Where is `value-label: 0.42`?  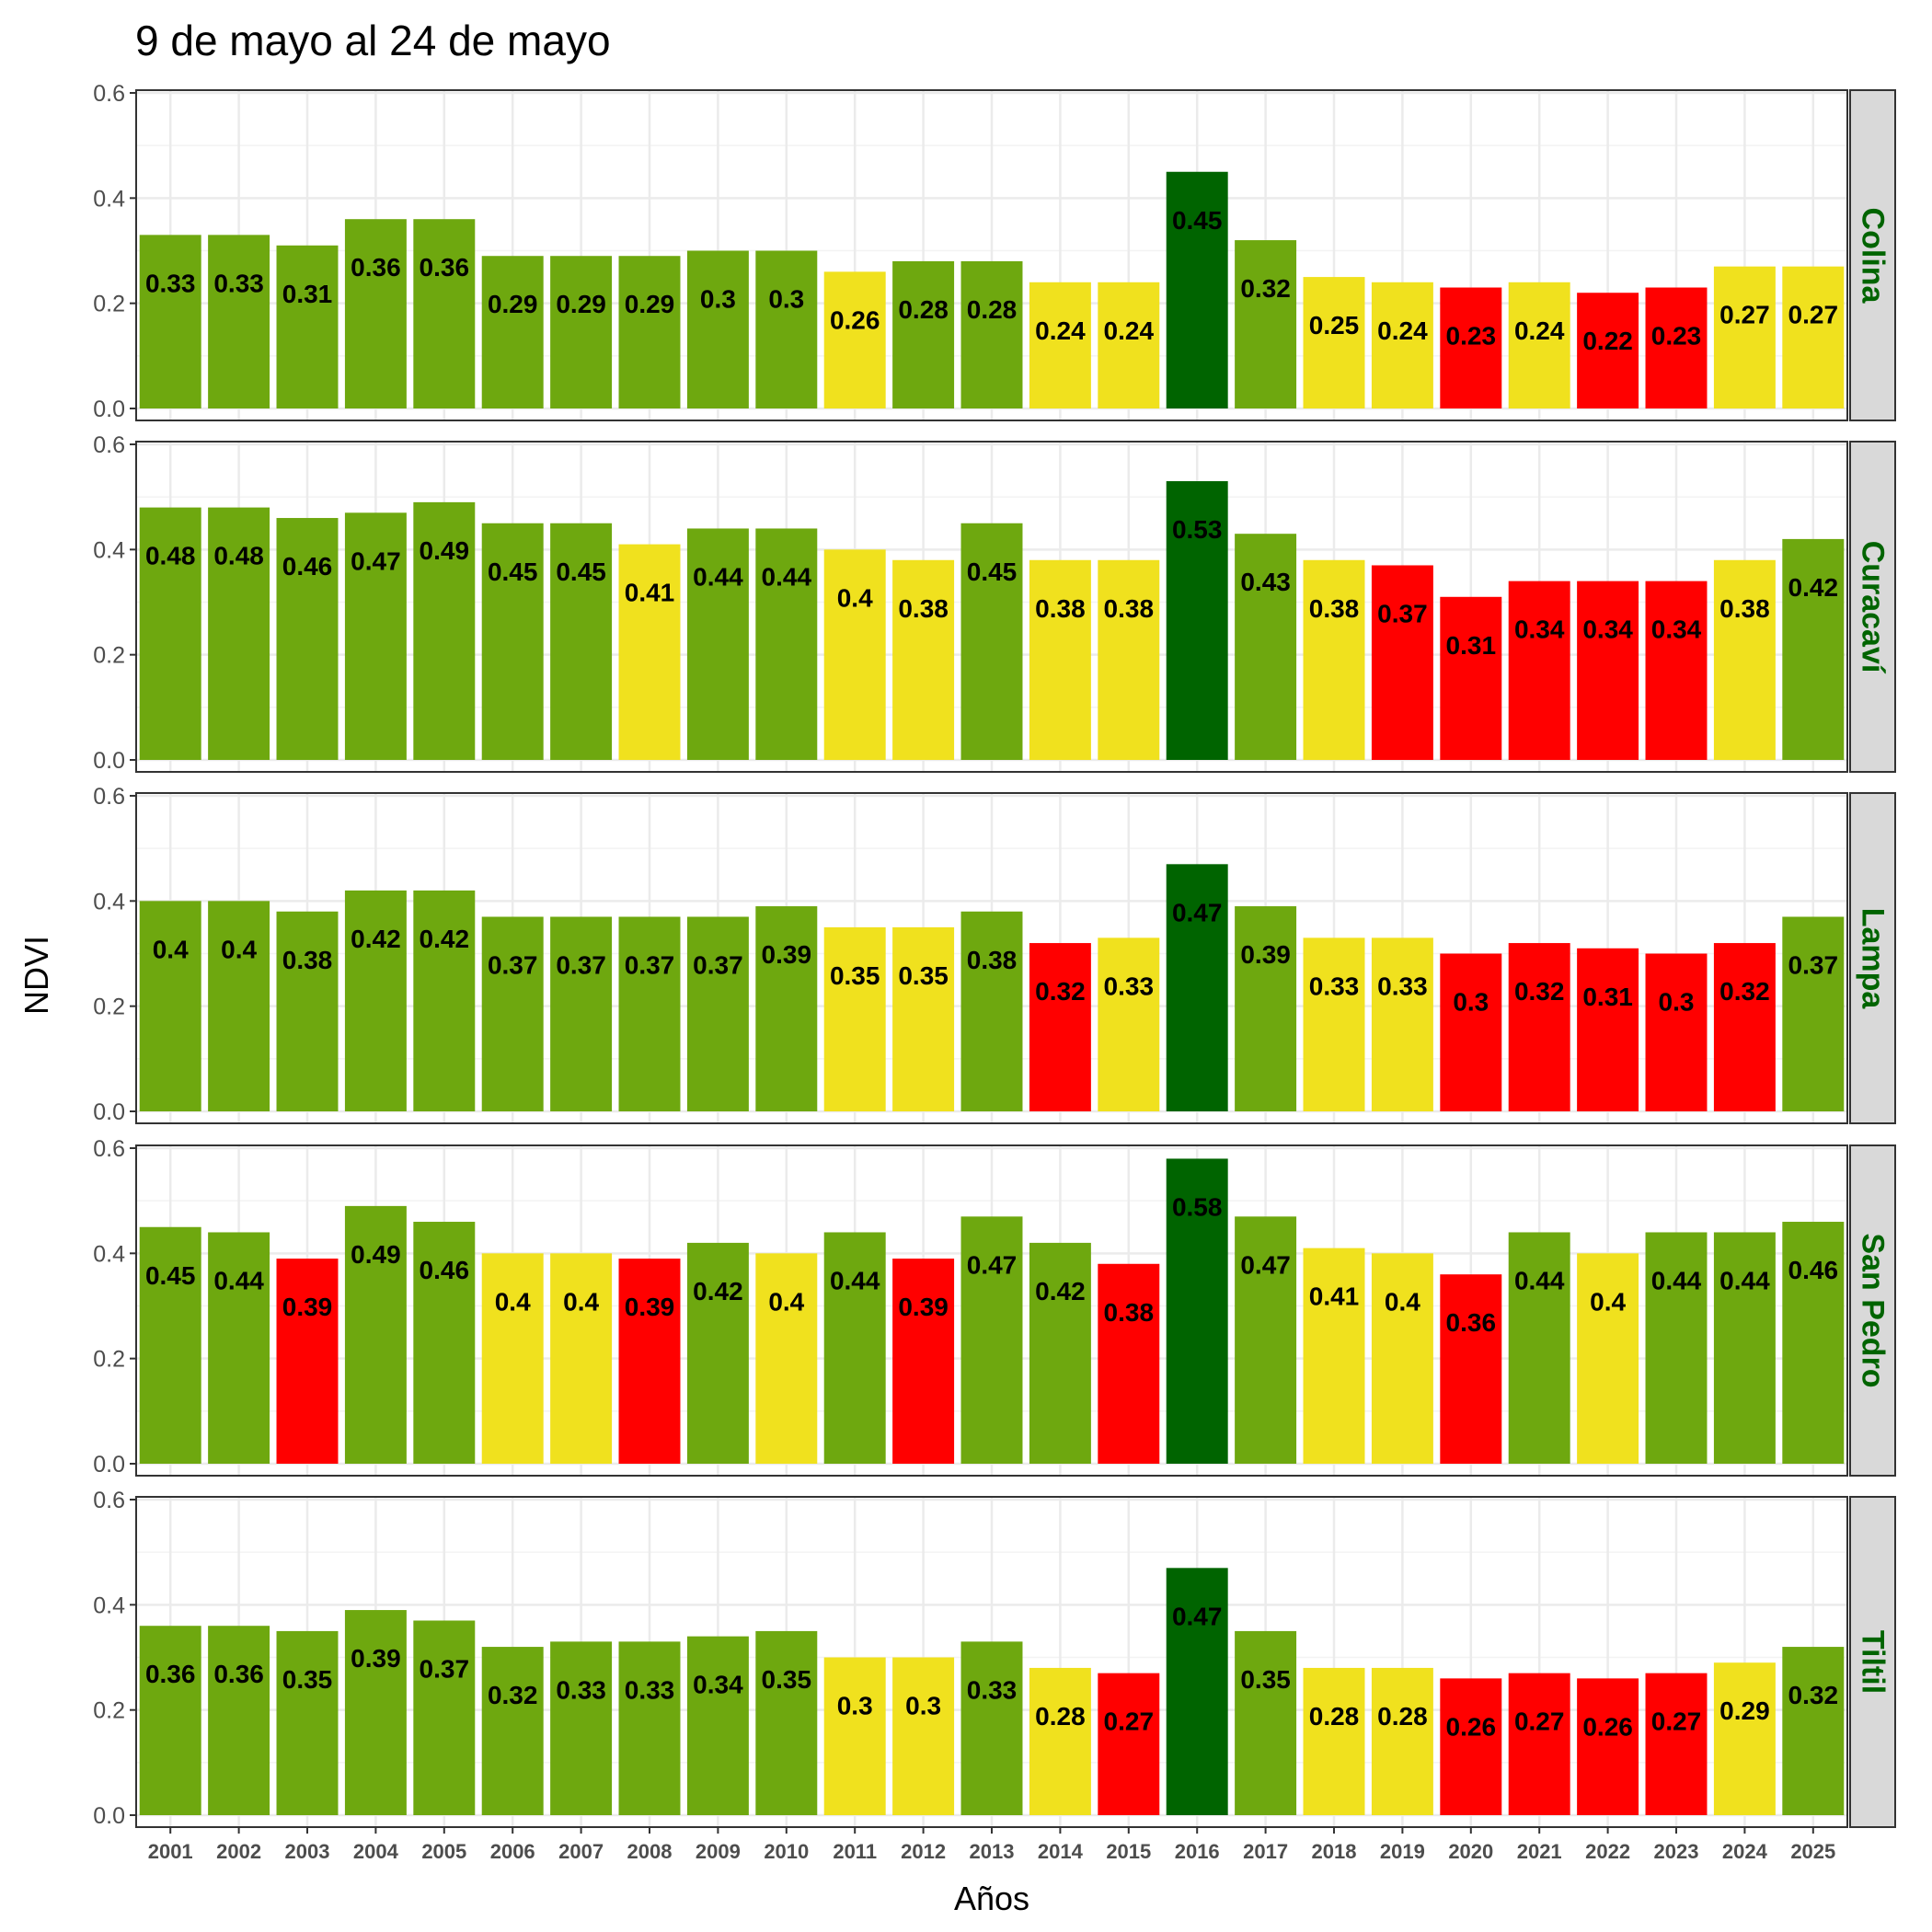
value-label: 0.42 is located at coordinates (1060, 1291).